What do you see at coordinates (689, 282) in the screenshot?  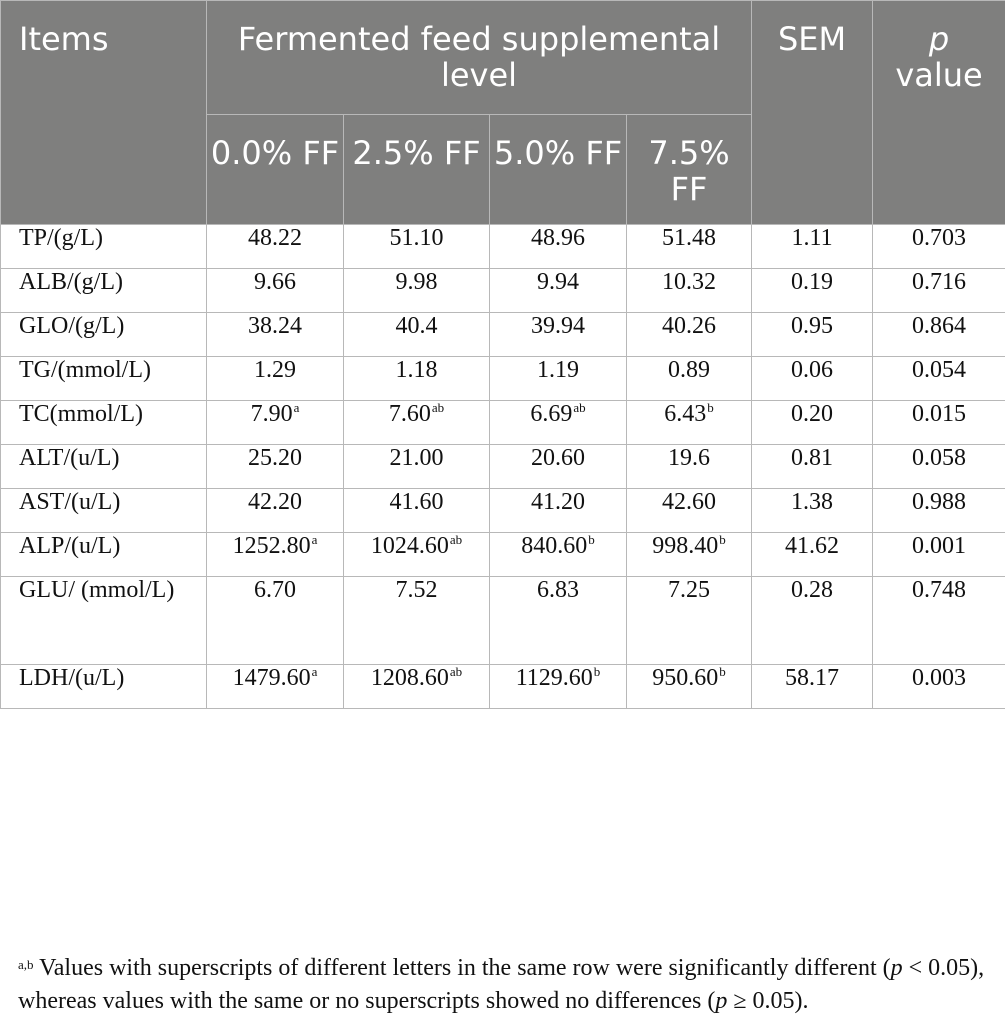 I see `cell-7-5ff-value: 10.32` at bounding box center [689, 282].